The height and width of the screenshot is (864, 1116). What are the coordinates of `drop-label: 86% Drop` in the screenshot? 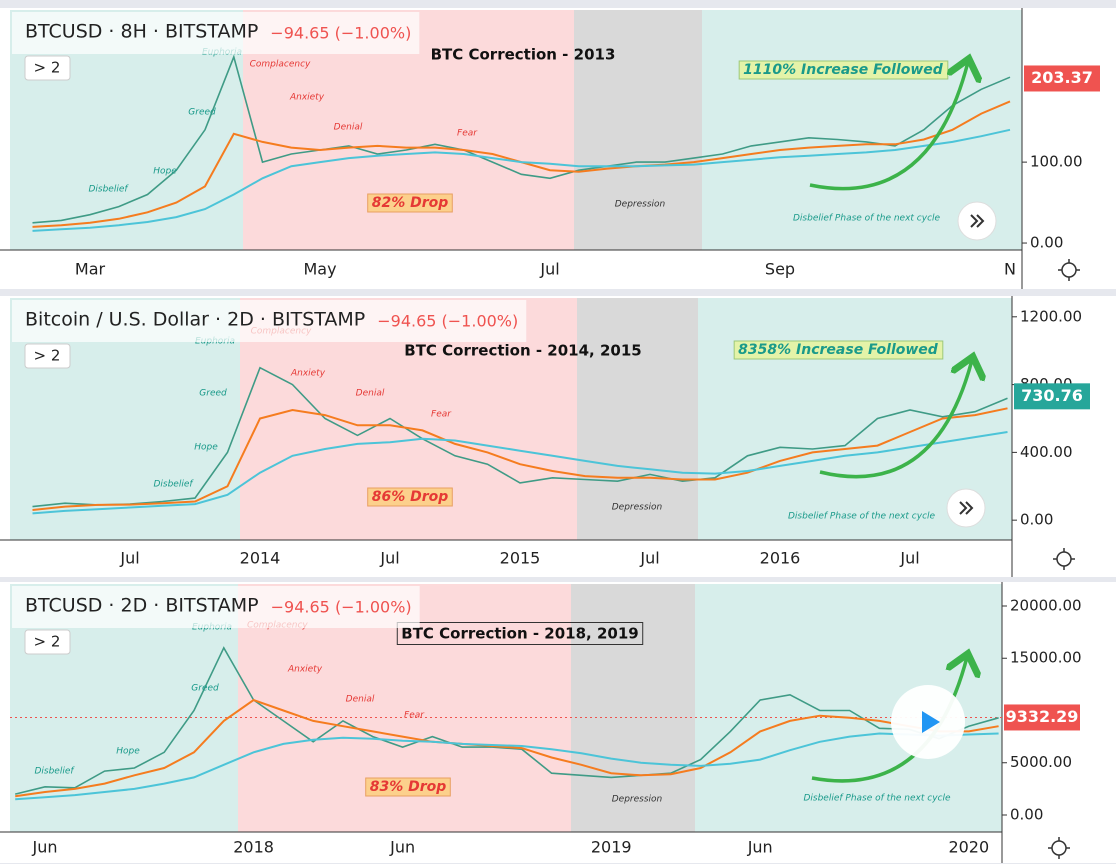 It's located at (410, 497).